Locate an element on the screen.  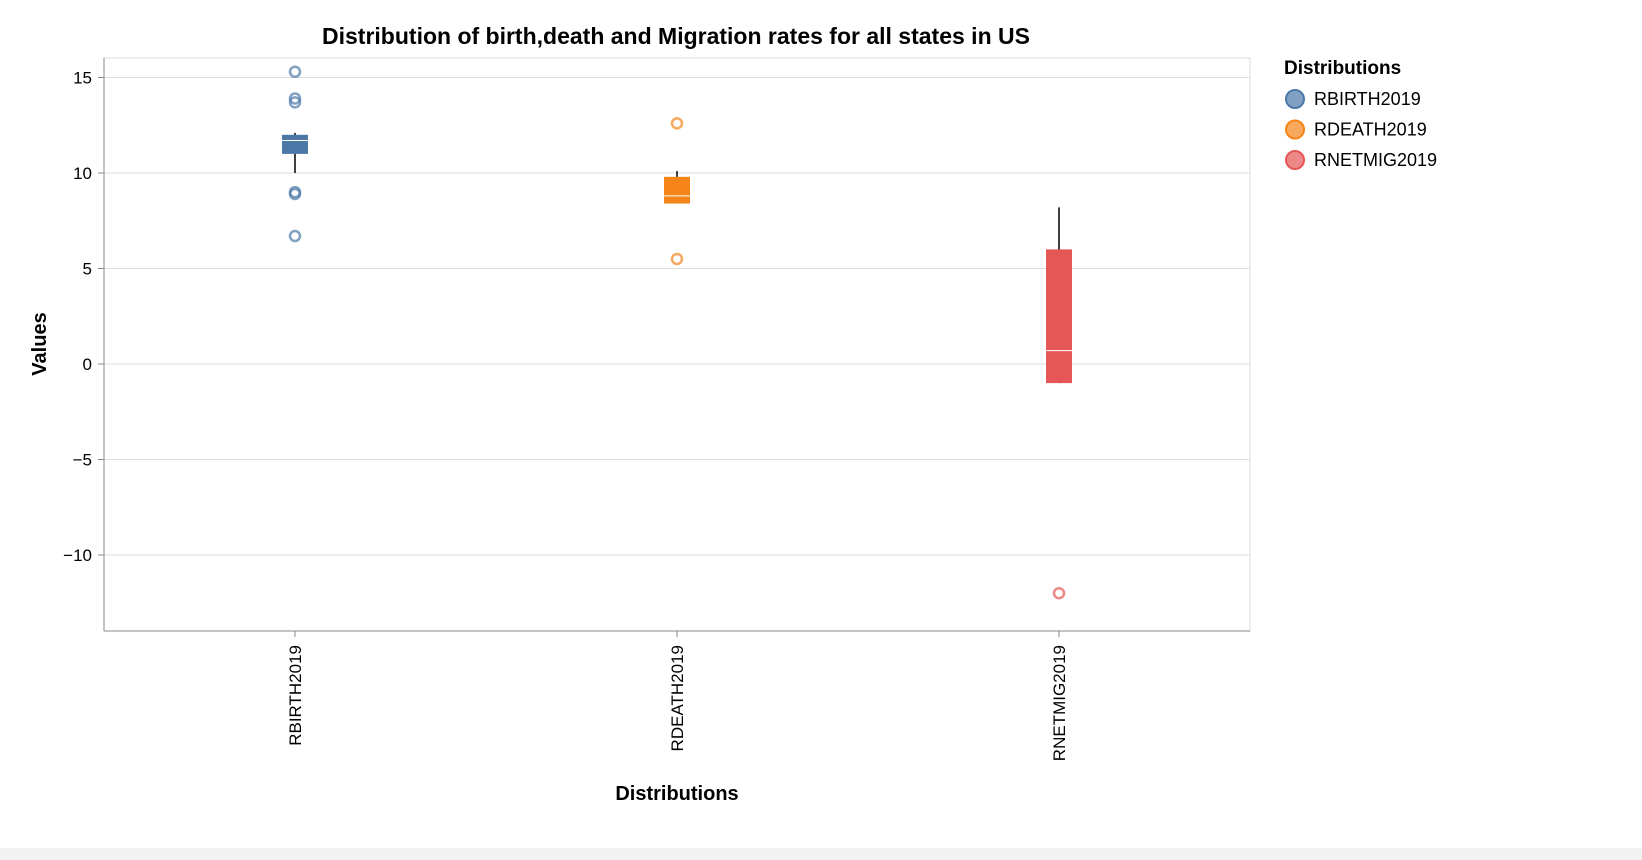
box-rdeath2019 is located at coordinates (677, 191).